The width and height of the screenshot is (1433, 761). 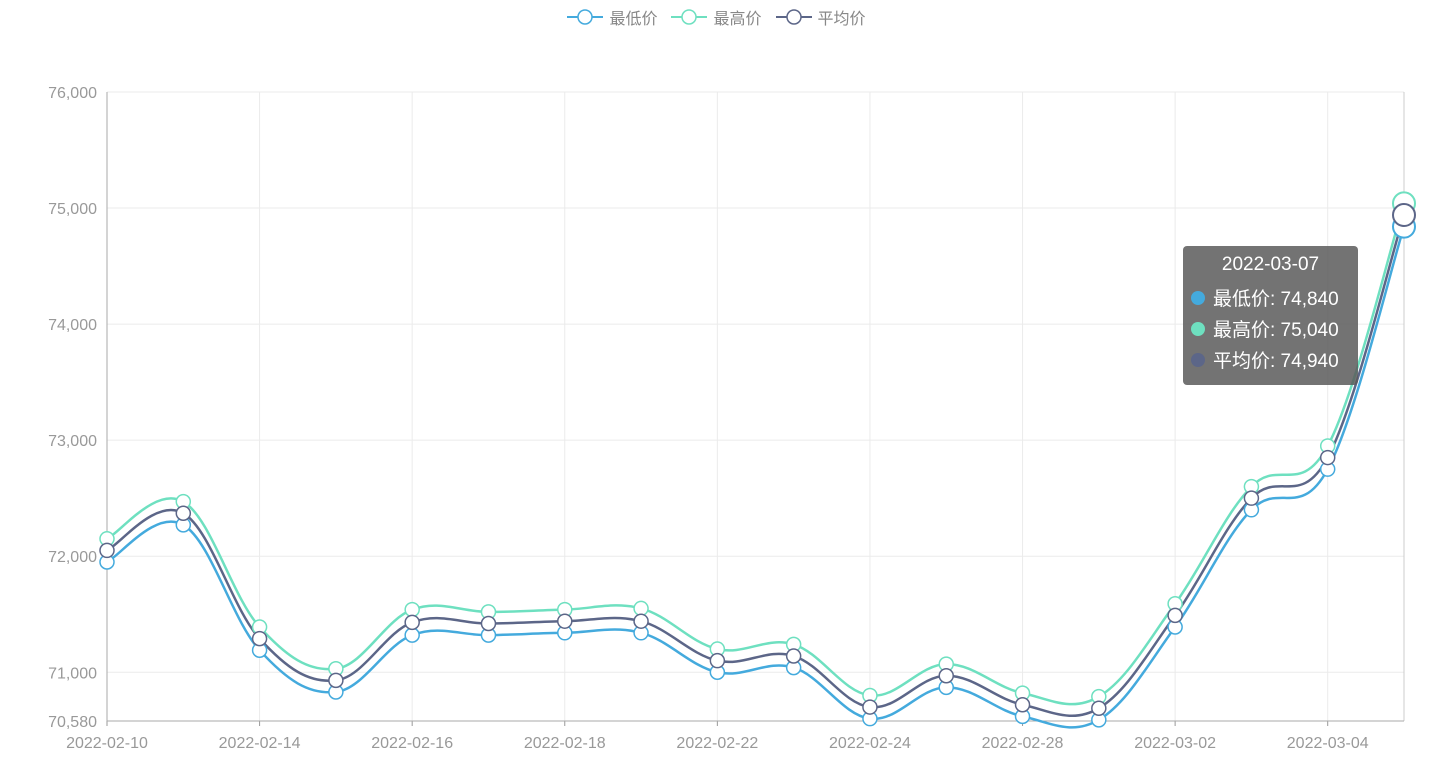 What do you see at coordinates (841, 19) in the screenshot?
I see `legend-avg-label: 平均价` at bounding box center [841, 19].